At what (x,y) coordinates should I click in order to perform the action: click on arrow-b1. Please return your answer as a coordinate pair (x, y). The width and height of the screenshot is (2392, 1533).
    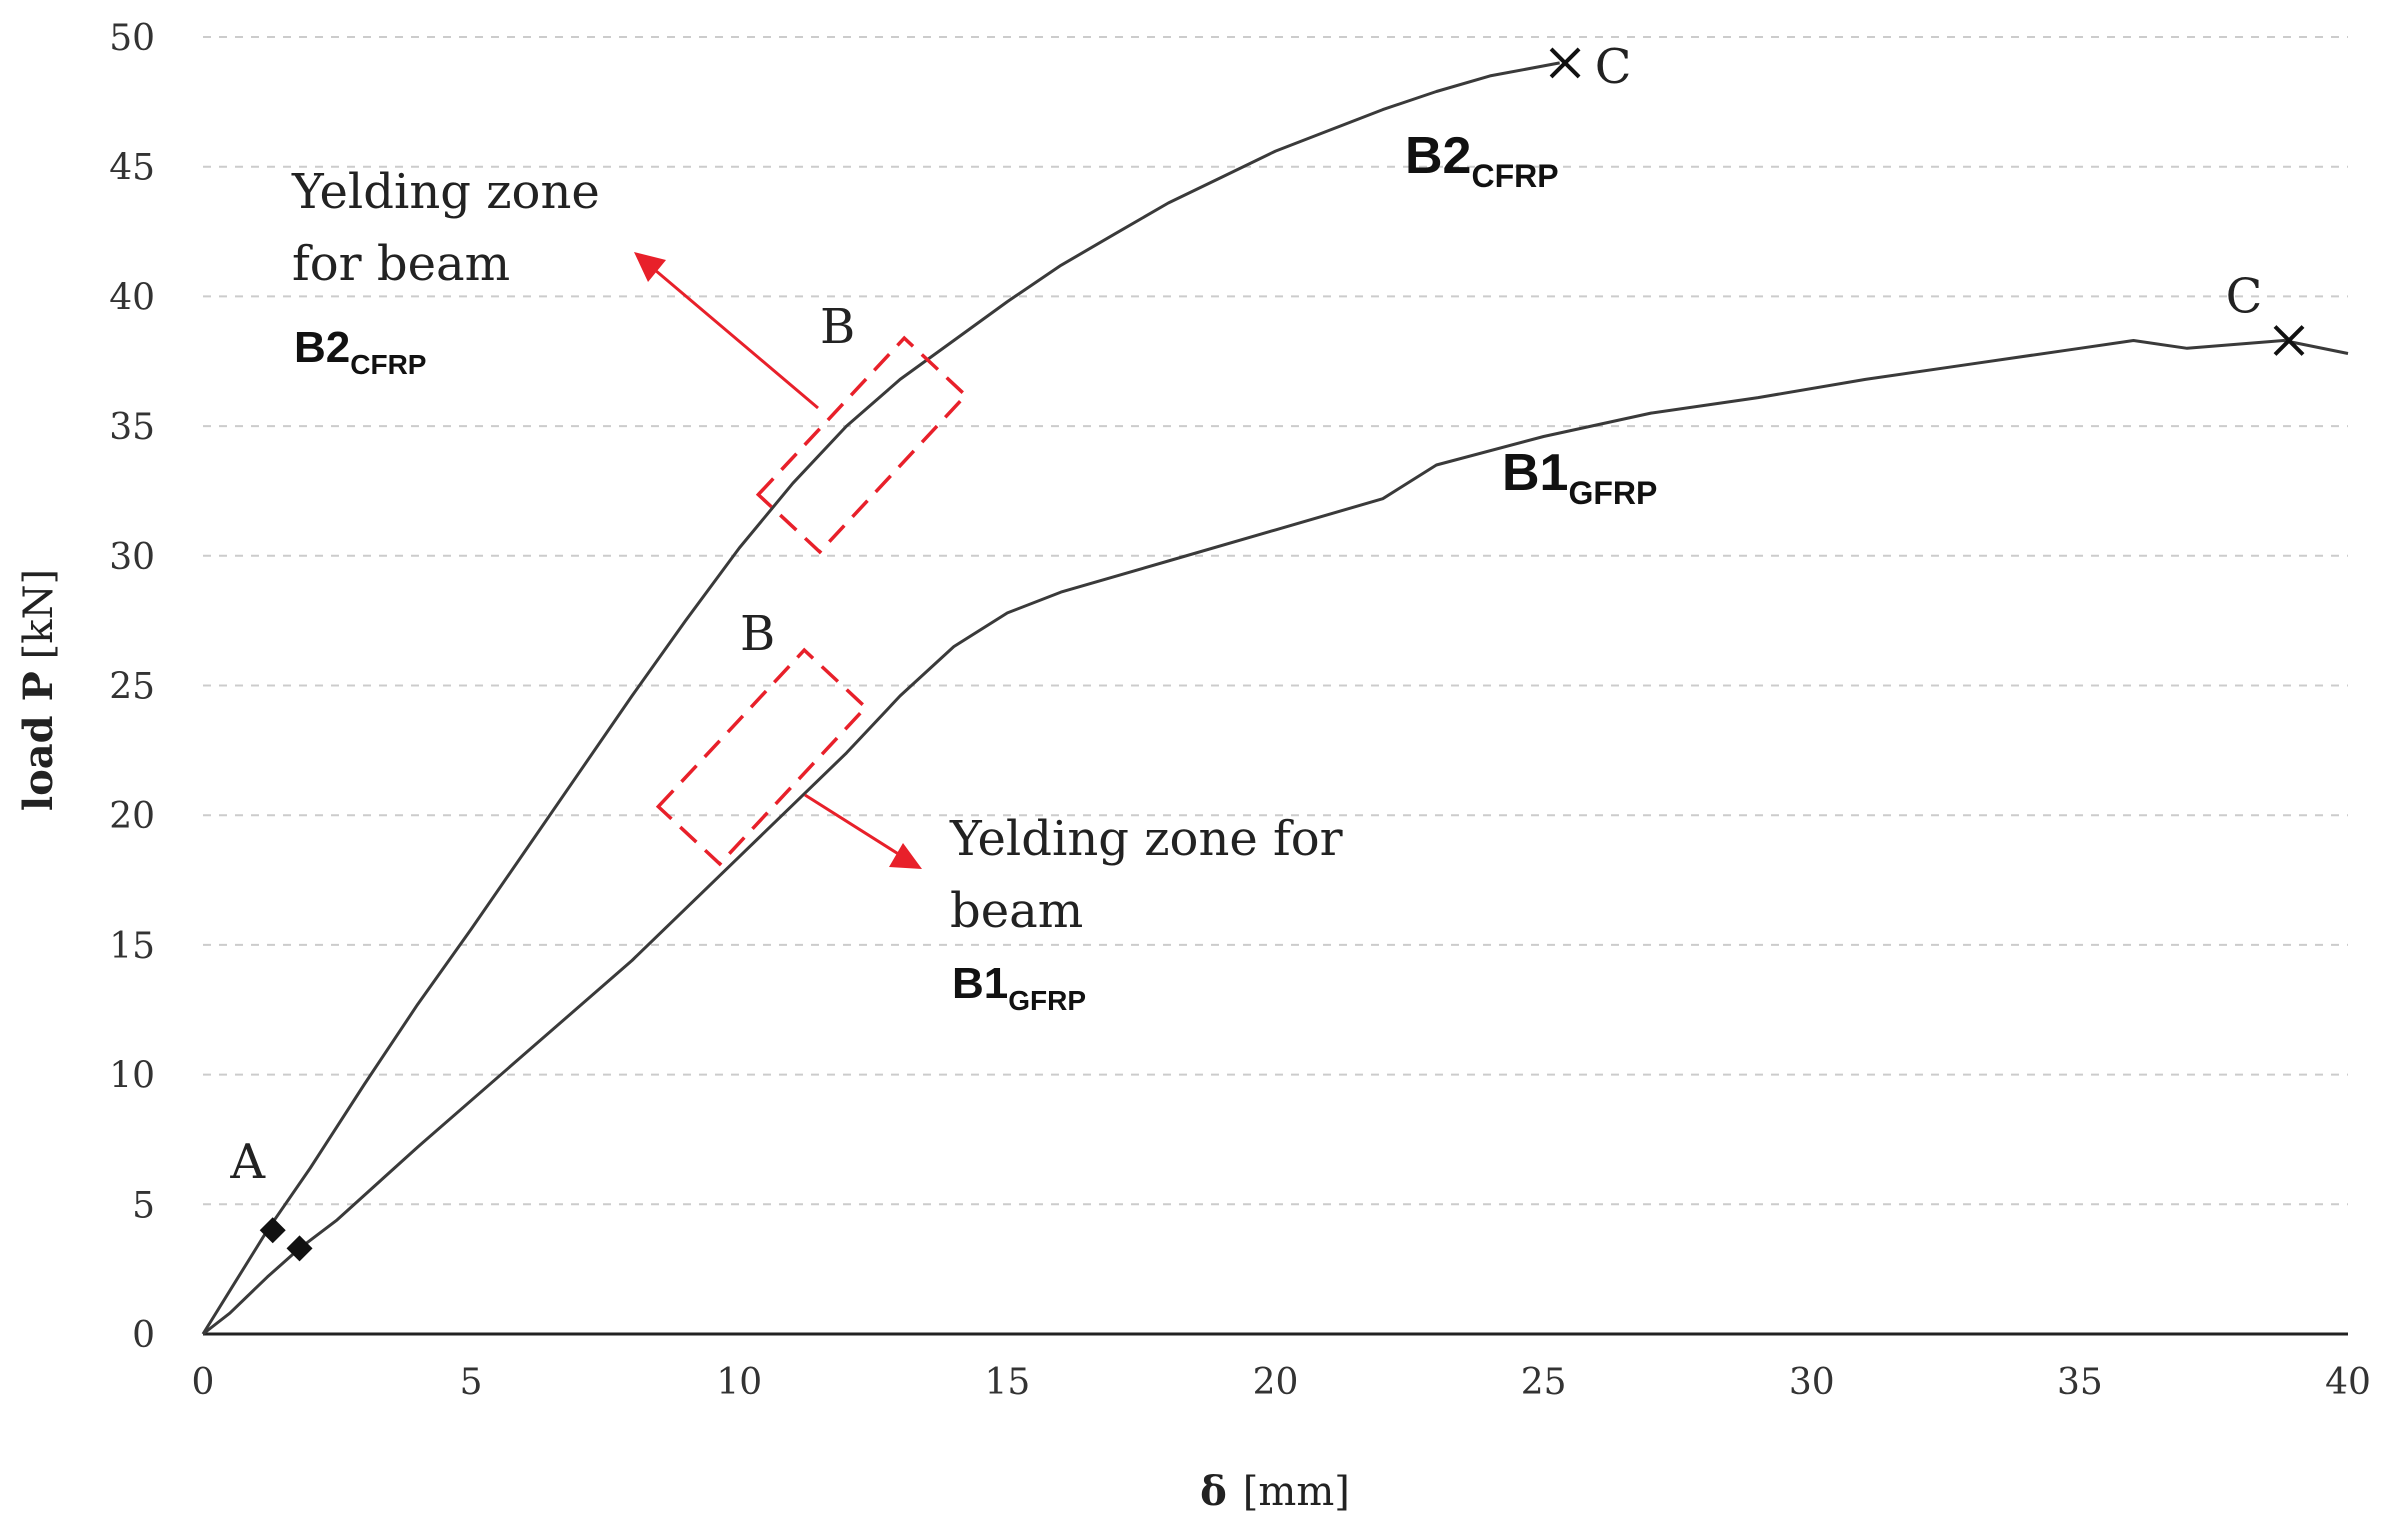
    Looking at the image, I should click on (863, 831).